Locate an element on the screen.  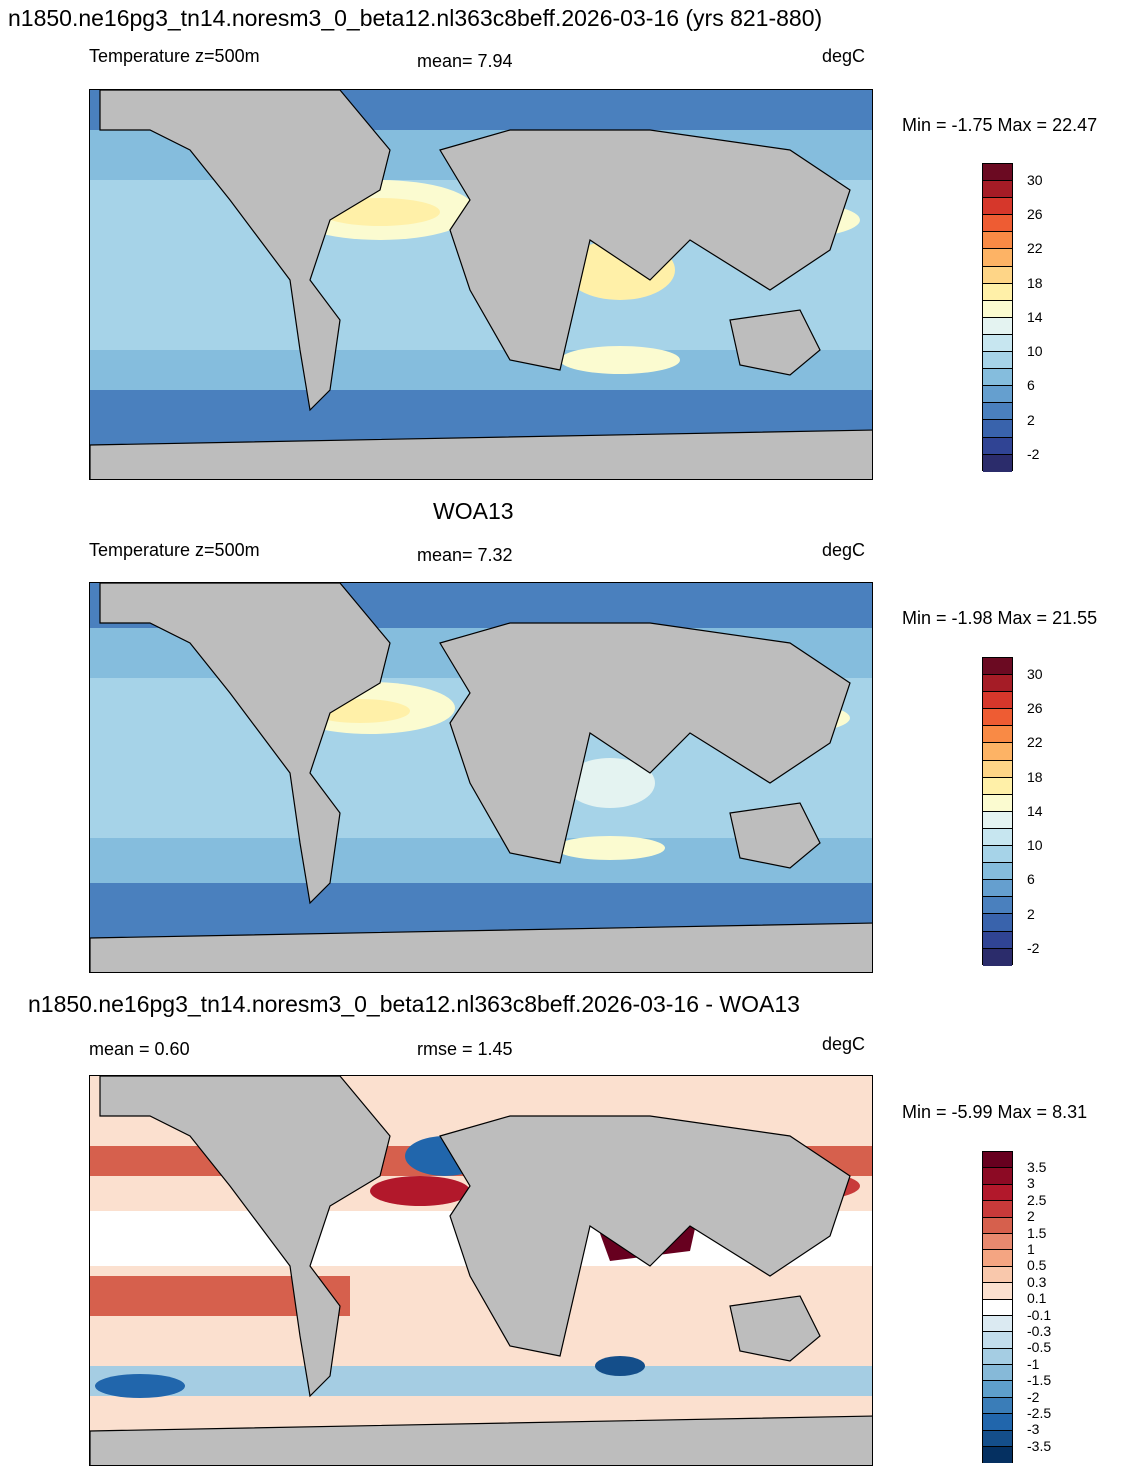
panel3-colorbar-tick: 1.5 is located at coordinates (1037, 1233).